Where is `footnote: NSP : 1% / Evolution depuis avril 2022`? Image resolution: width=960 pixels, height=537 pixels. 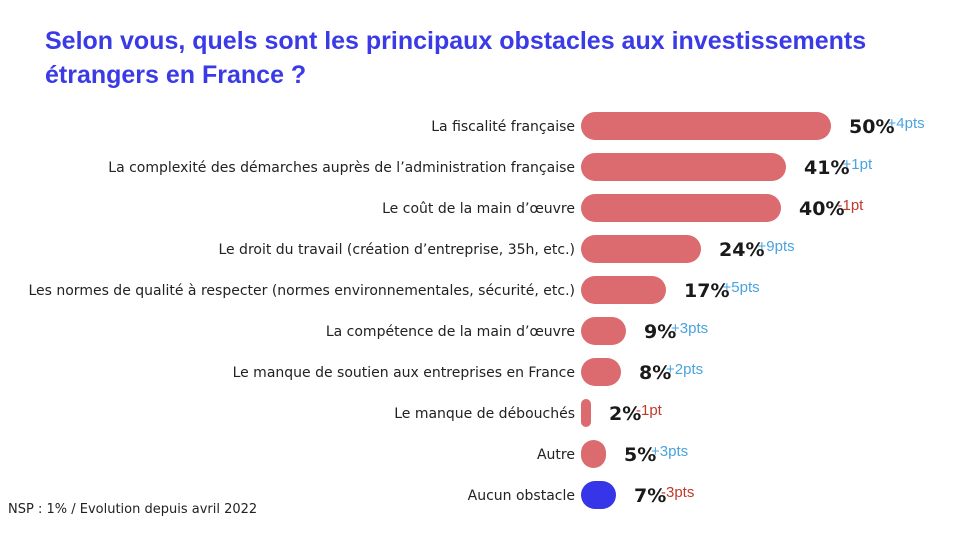 footnote: NSP : 1% / Evolution depuis avril 2022 is located at coordinates (133, 509).